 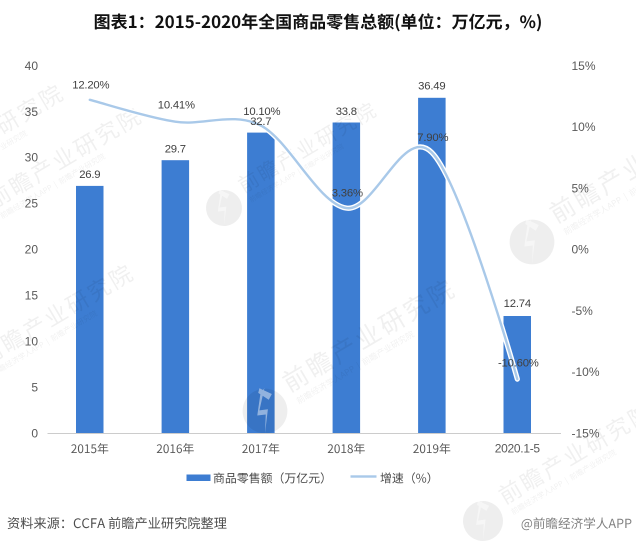 What do you see at coordinates (32, 250) in the screenshot?
I see `svg-text: 20` at bounding box center [32, 250].